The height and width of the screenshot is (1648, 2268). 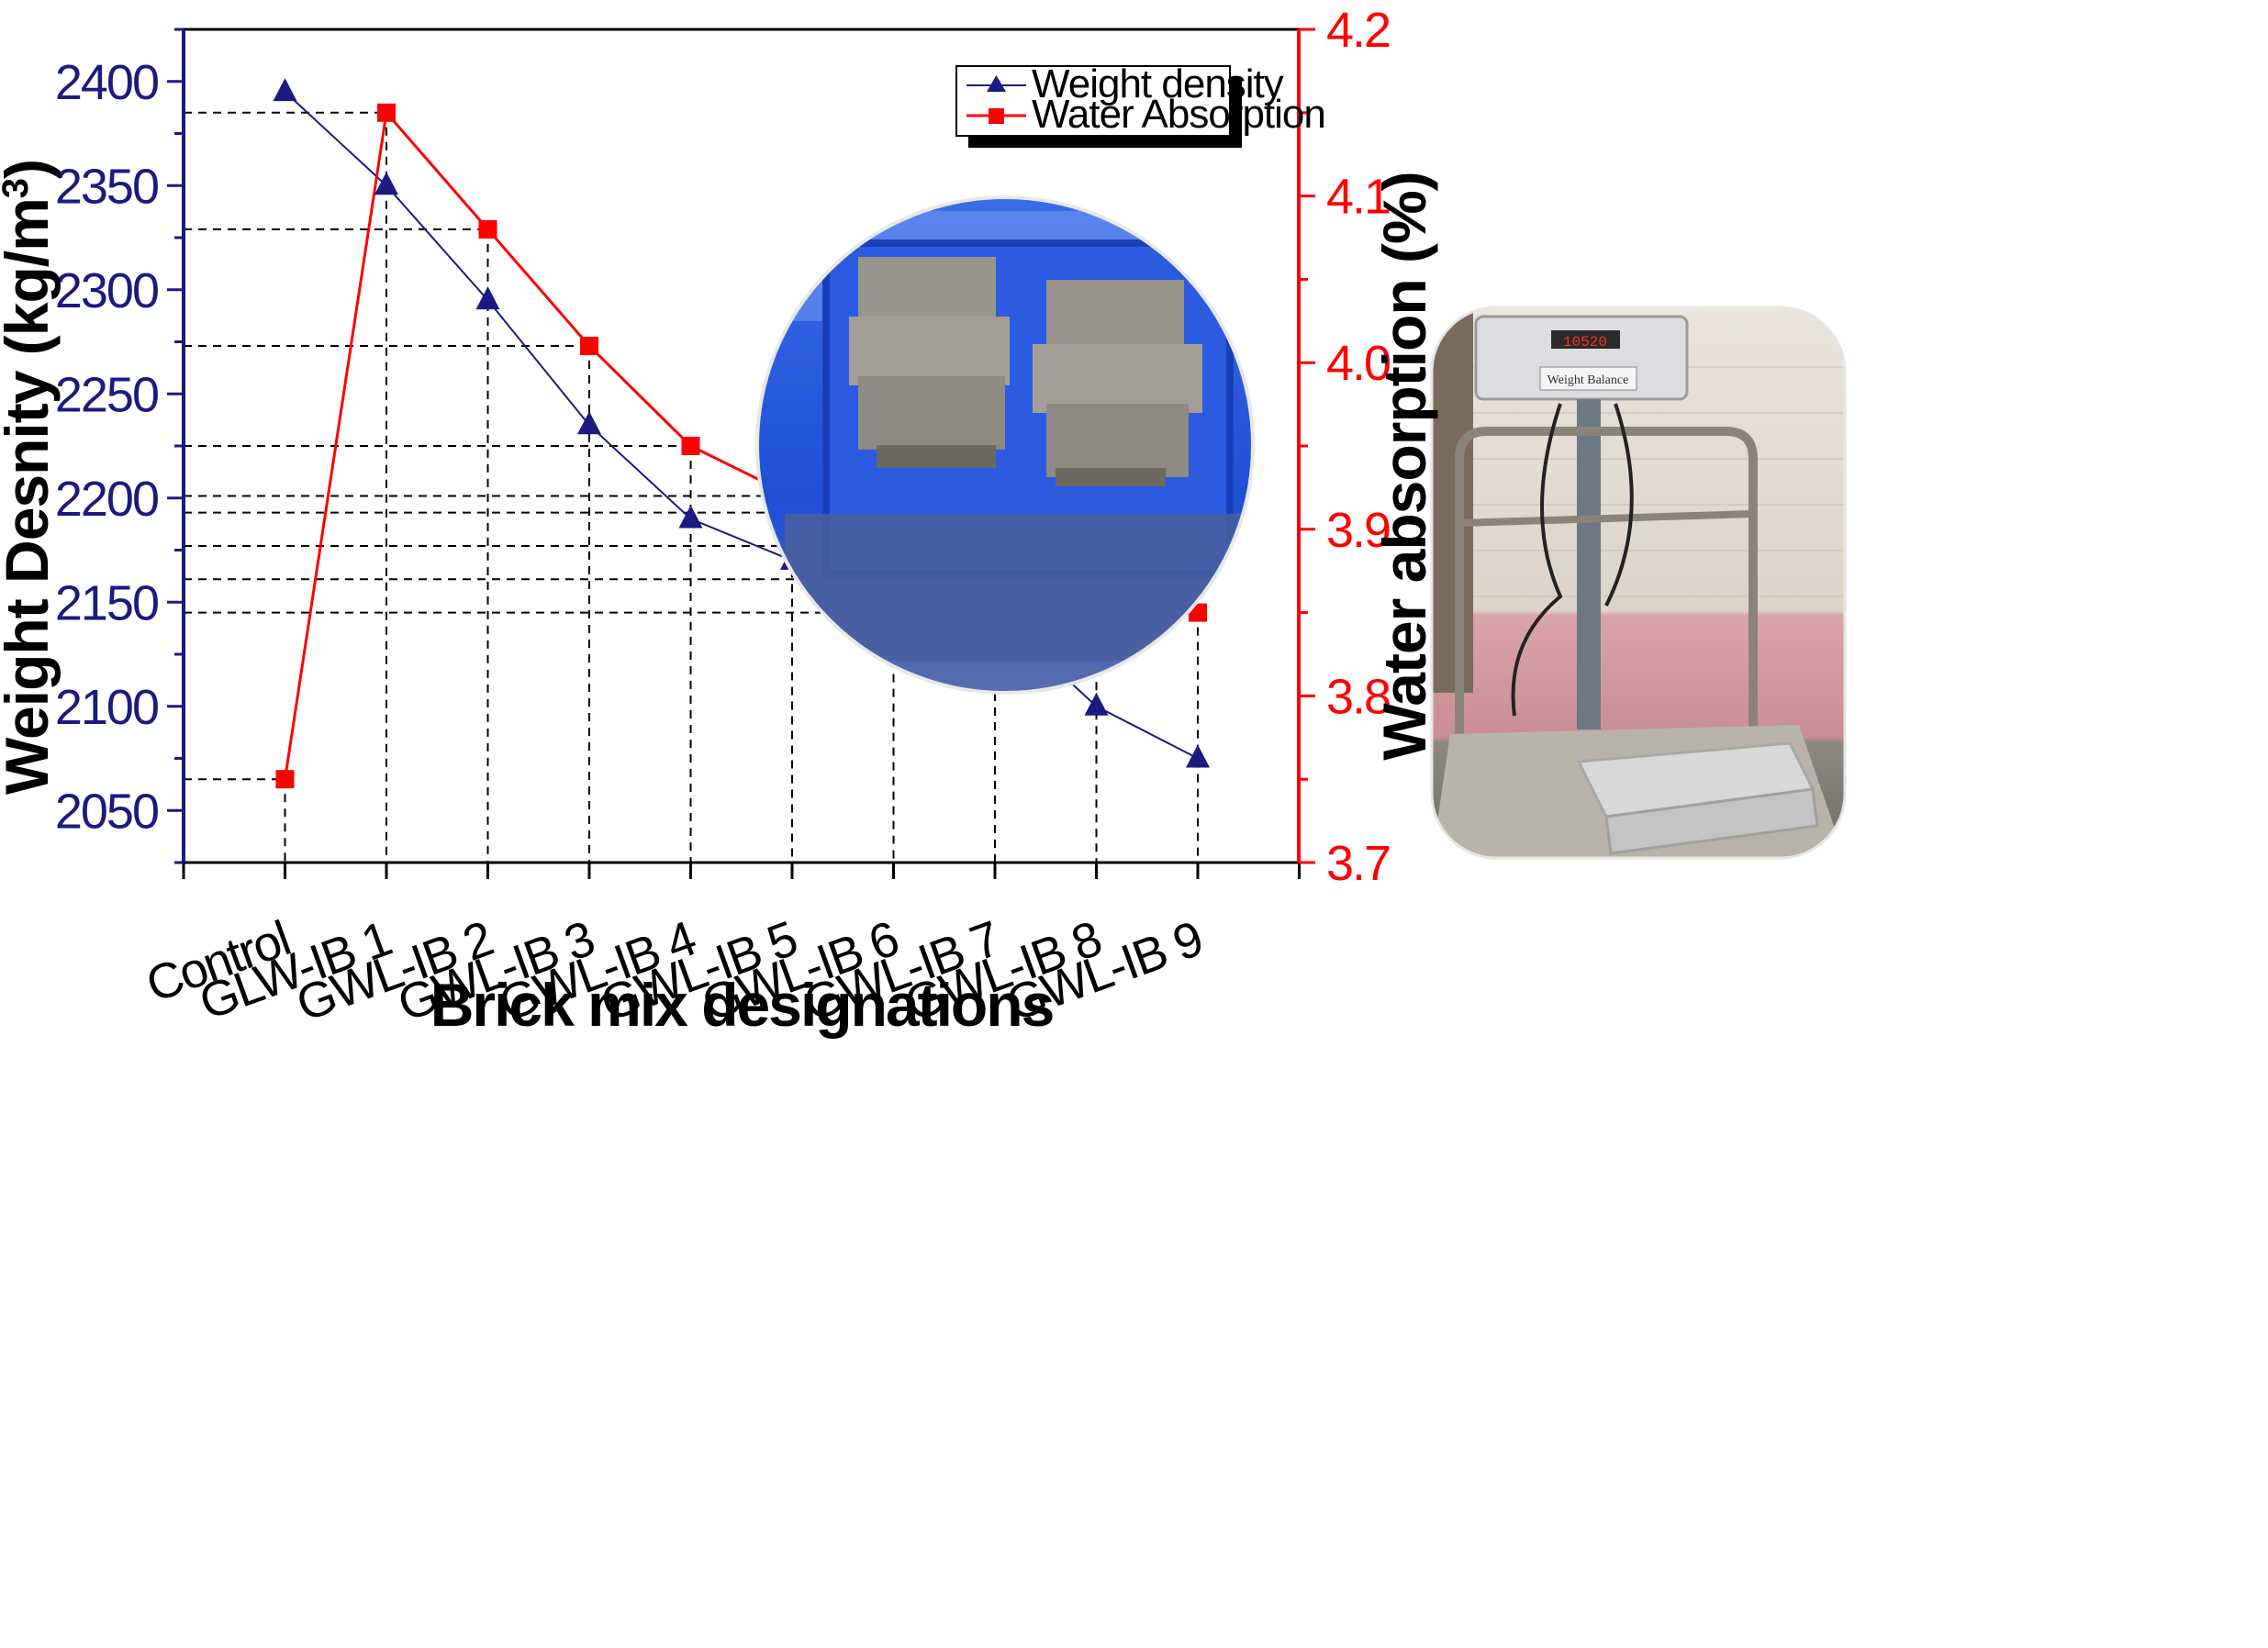 I want to click on legend-label-weight-density: Weight density, so click(x=1158, y=84).